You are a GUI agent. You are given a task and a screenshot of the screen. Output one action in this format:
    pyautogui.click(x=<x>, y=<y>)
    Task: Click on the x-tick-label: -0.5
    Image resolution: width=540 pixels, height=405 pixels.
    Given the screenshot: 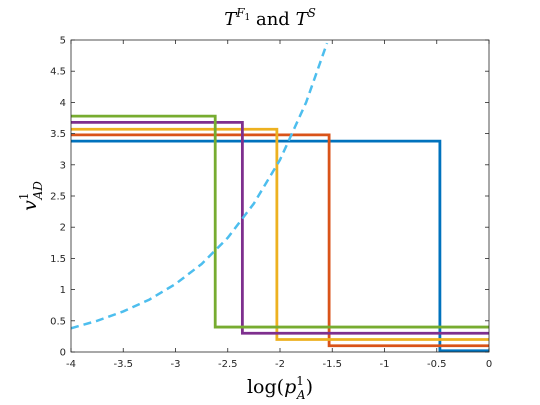 What is the action you would take?
    pyautogui.click(x=437, y=364)
    